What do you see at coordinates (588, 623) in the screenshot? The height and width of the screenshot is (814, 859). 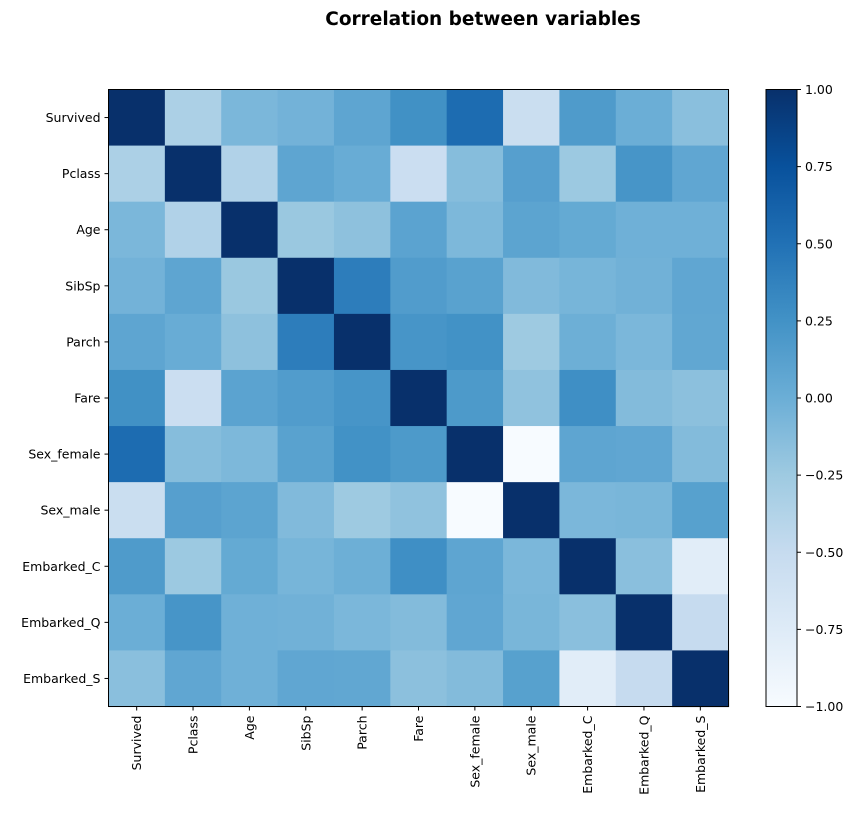 I see `heatmap-cell-Embarked_Q-Embarked_C` at bounding box center [588, 623].